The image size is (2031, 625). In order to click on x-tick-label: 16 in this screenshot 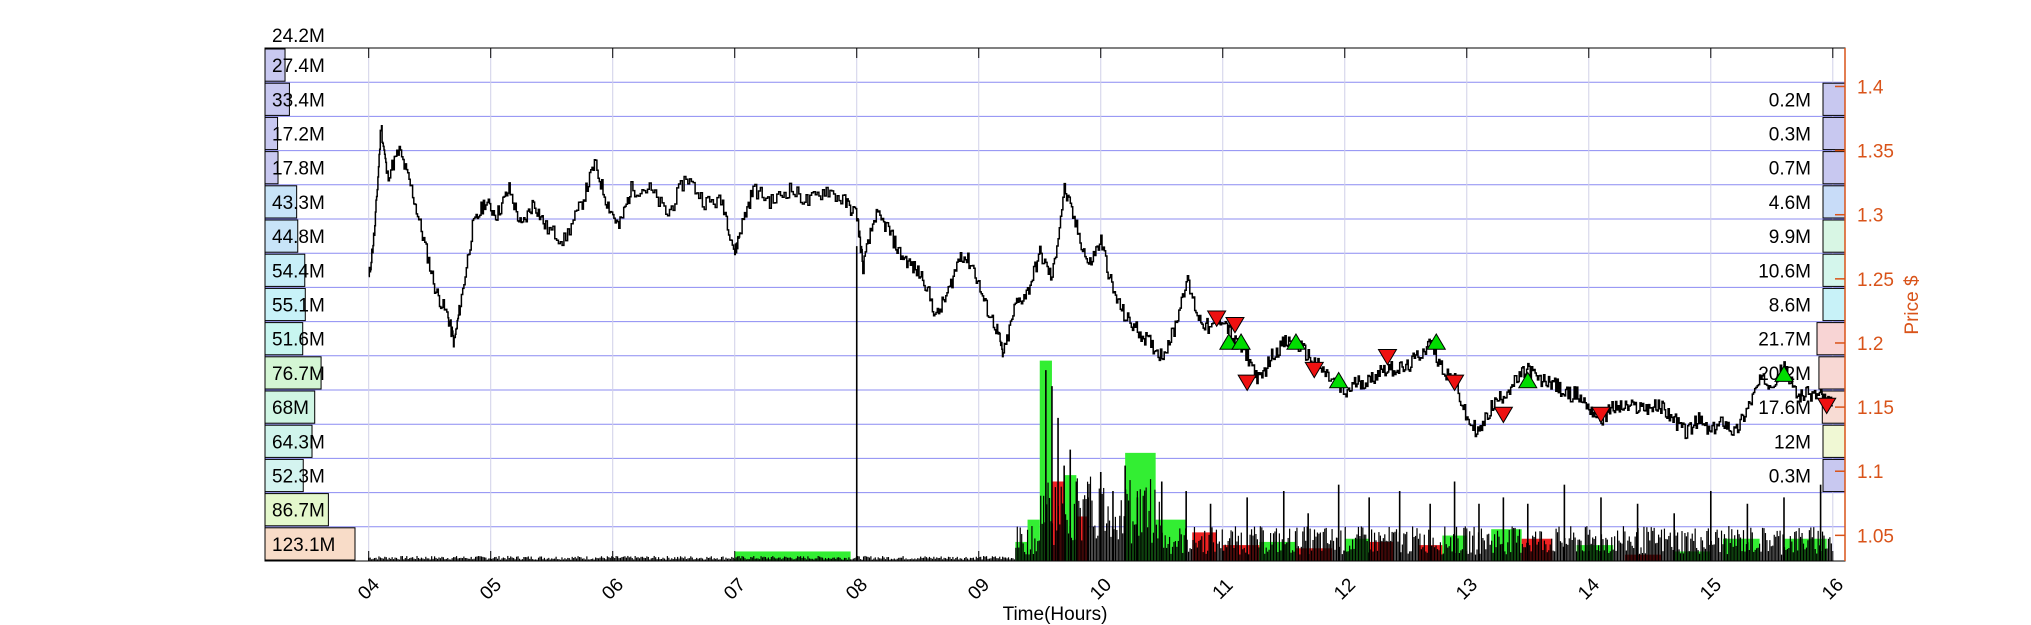, I will do `click(1833, 589)`.